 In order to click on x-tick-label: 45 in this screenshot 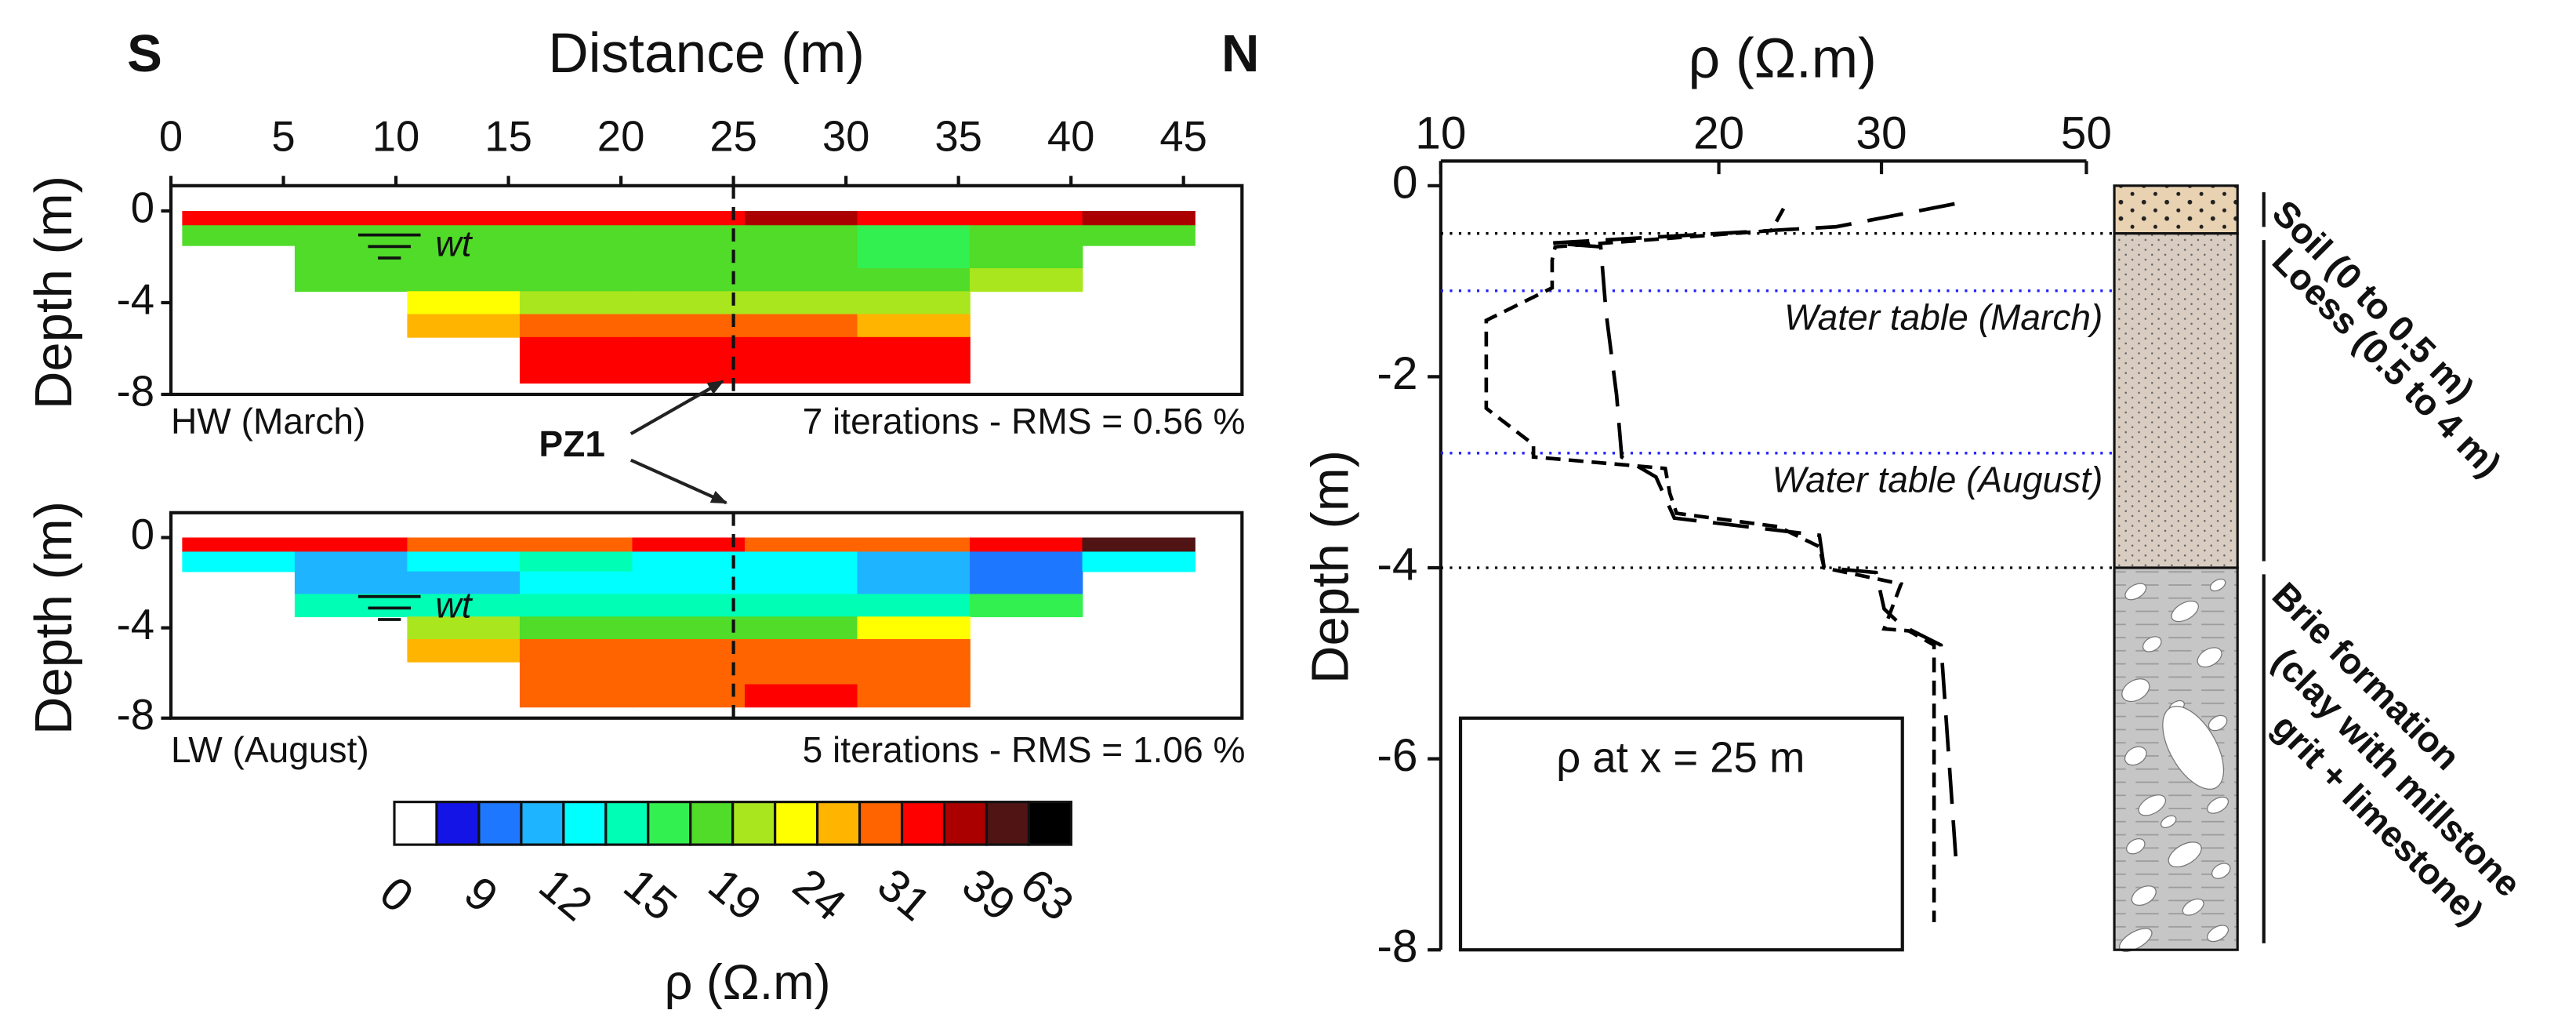, I will do `click(1183, 137)`.